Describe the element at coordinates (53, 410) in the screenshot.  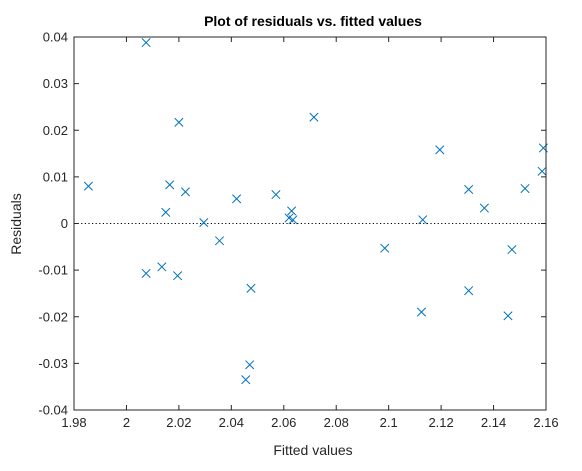
I see `y-tick-label: -0.04` at that location.